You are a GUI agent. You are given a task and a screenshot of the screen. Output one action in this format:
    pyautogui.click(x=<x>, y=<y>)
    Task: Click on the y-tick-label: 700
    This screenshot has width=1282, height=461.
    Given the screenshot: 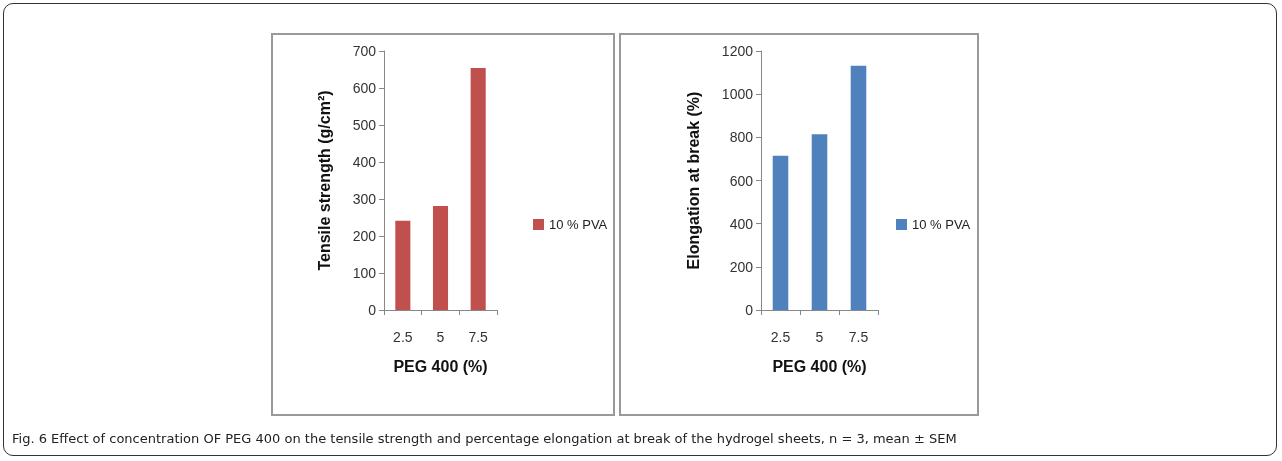 What is the action you would take?
    pyautogui.click(x=364, y=51)
    